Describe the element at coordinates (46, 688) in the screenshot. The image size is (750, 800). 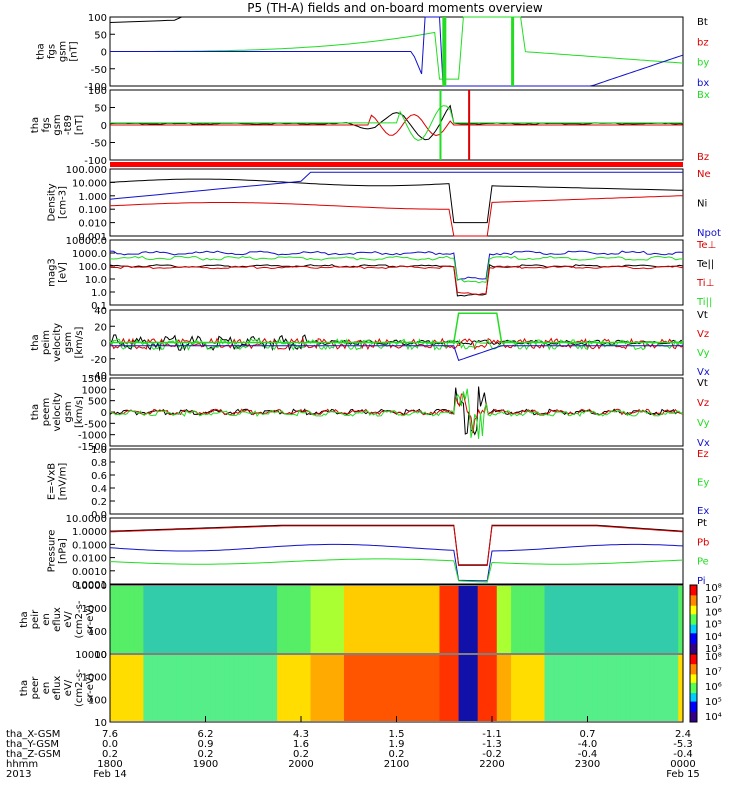
I see `y-axis-label: en` at that location.